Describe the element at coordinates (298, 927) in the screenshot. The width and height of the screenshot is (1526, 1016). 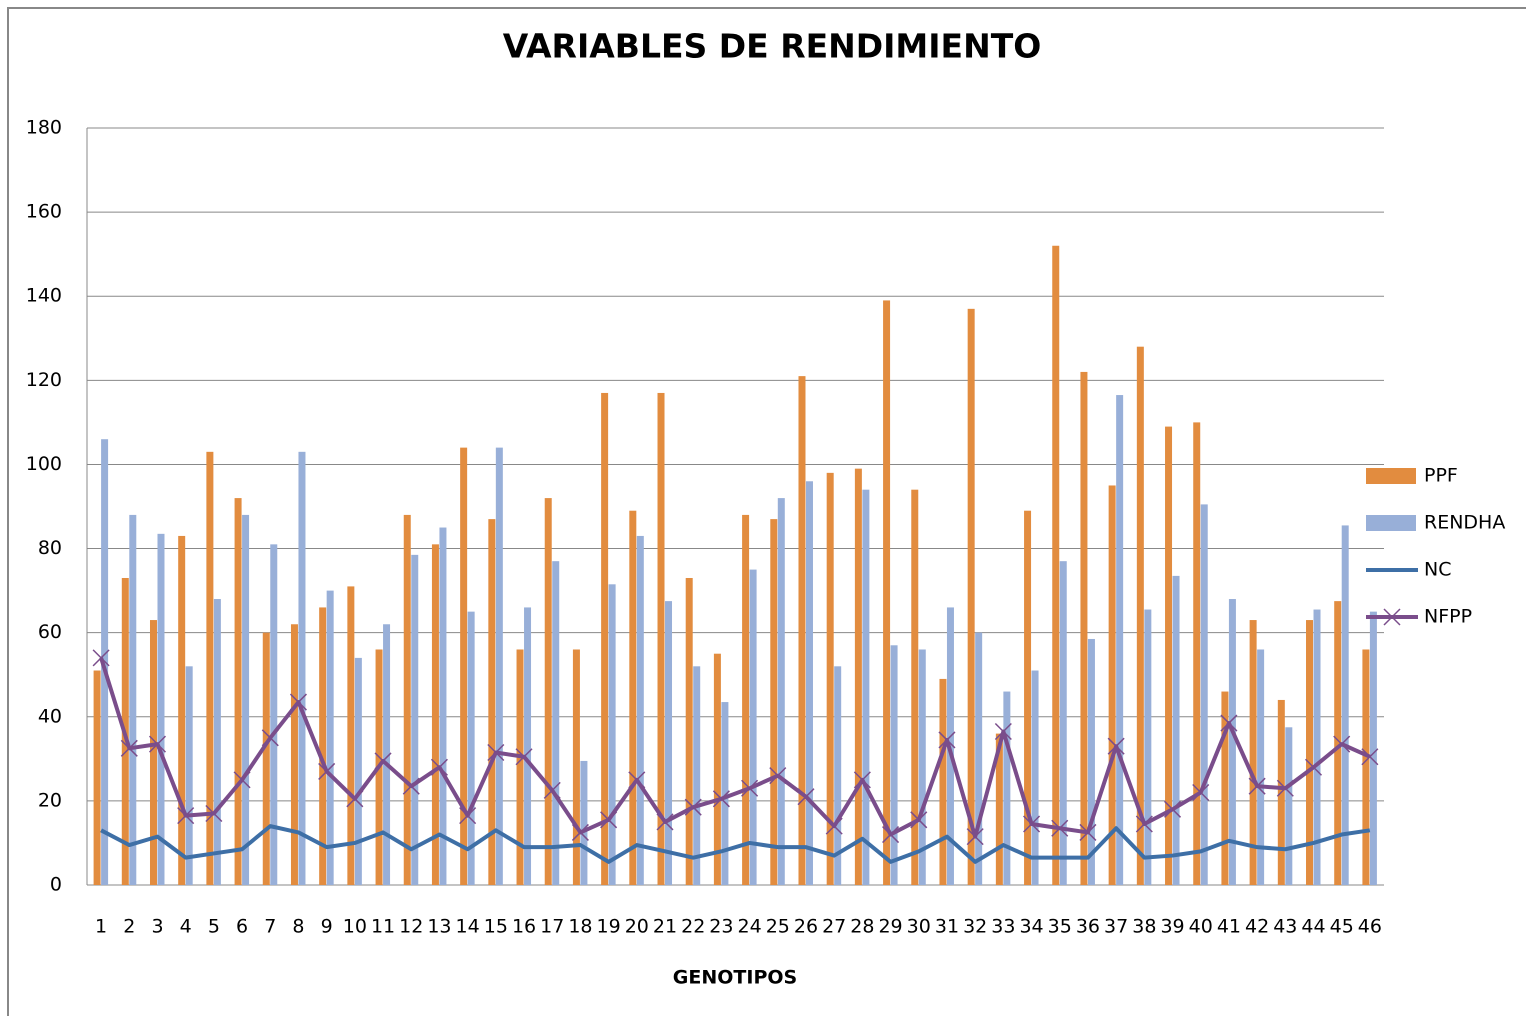
I see `x-tick-label: 8` at that location.